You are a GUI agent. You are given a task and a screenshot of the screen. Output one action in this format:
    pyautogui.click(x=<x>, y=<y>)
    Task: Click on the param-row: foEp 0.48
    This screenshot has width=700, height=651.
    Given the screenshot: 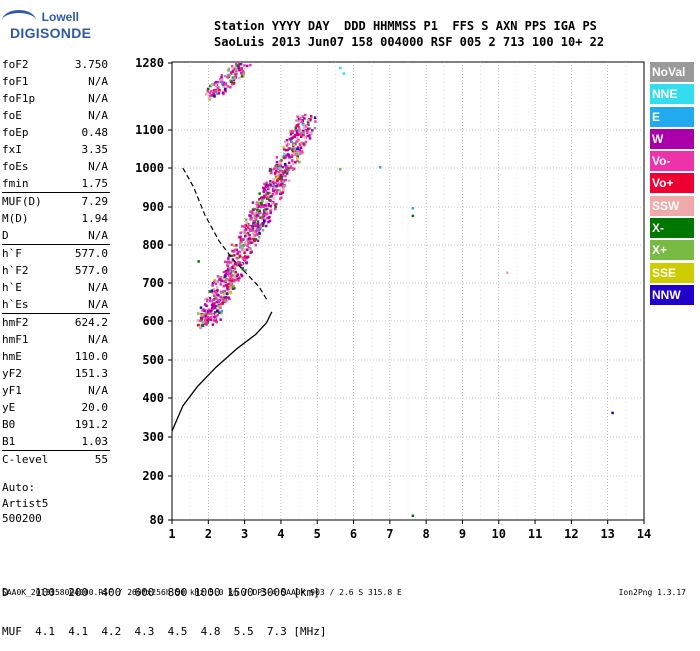 What is the action you would take?
    pyautogui.click(x=56, y=132)
    